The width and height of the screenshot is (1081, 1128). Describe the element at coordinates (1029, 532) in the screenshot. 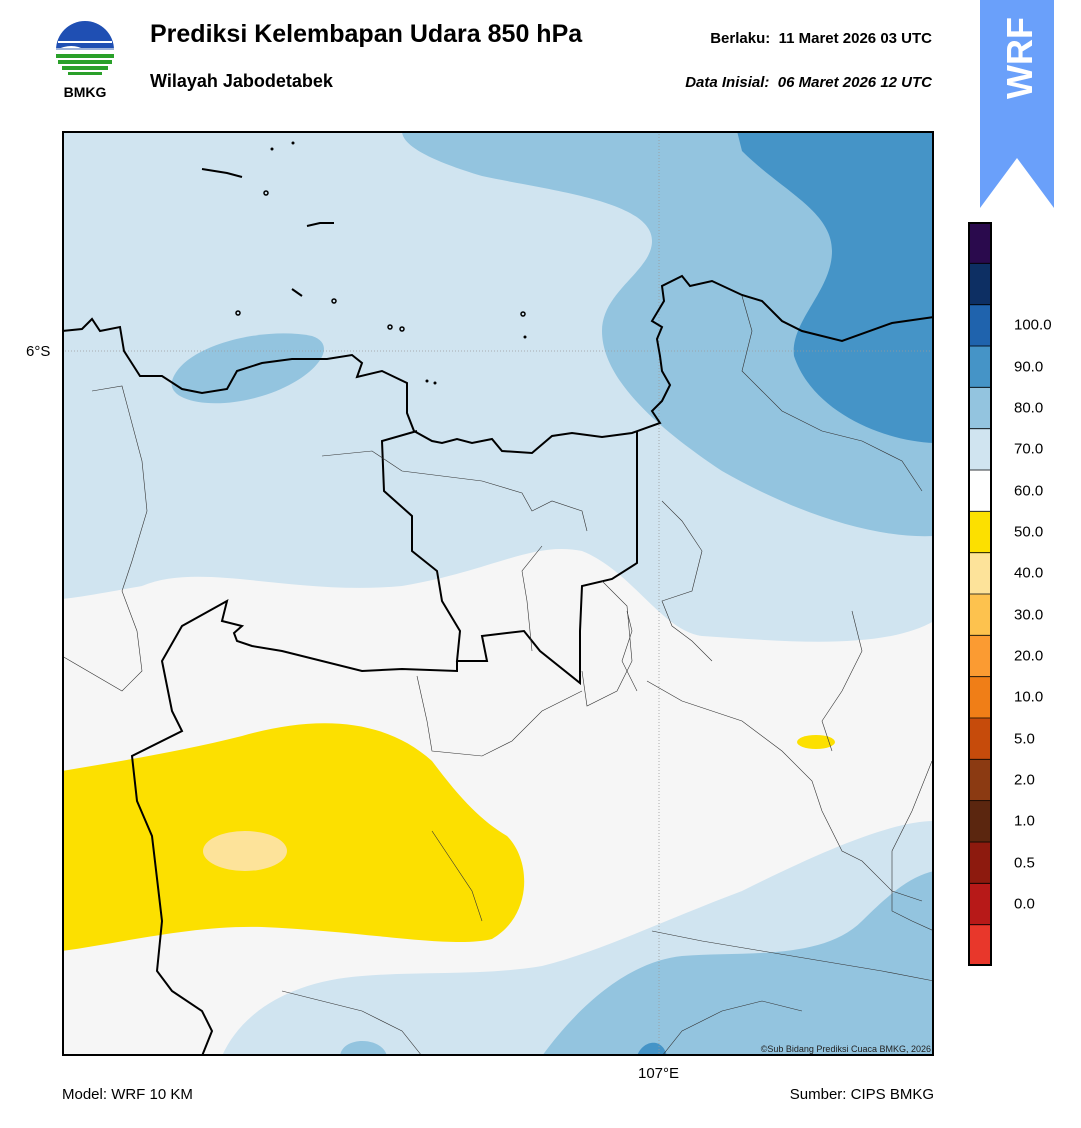

I see `colorbar-tick-label: 50.0` at that location.